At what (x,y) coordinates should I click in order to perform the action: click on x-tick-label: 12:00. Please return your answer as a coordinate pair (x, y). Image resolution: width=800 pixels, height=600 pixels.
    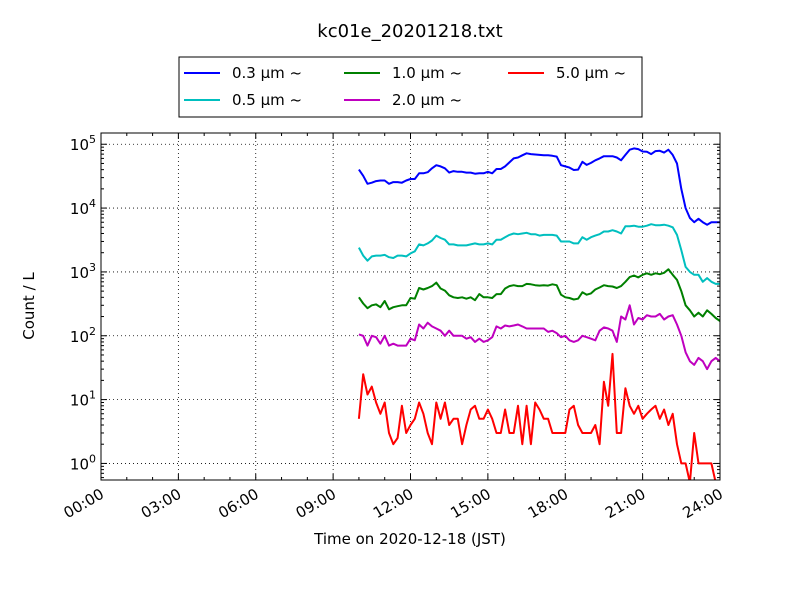
    Looking at the image, I should click on (393, 503).